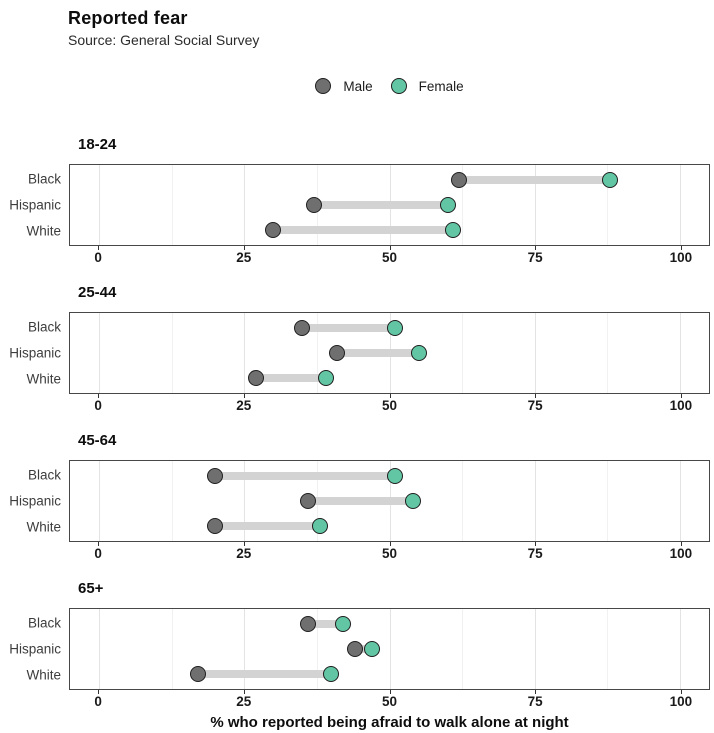 The width and height of the screenshot is (714, 733). I want to click on male-legend-dot-icon, so click(323, 86).